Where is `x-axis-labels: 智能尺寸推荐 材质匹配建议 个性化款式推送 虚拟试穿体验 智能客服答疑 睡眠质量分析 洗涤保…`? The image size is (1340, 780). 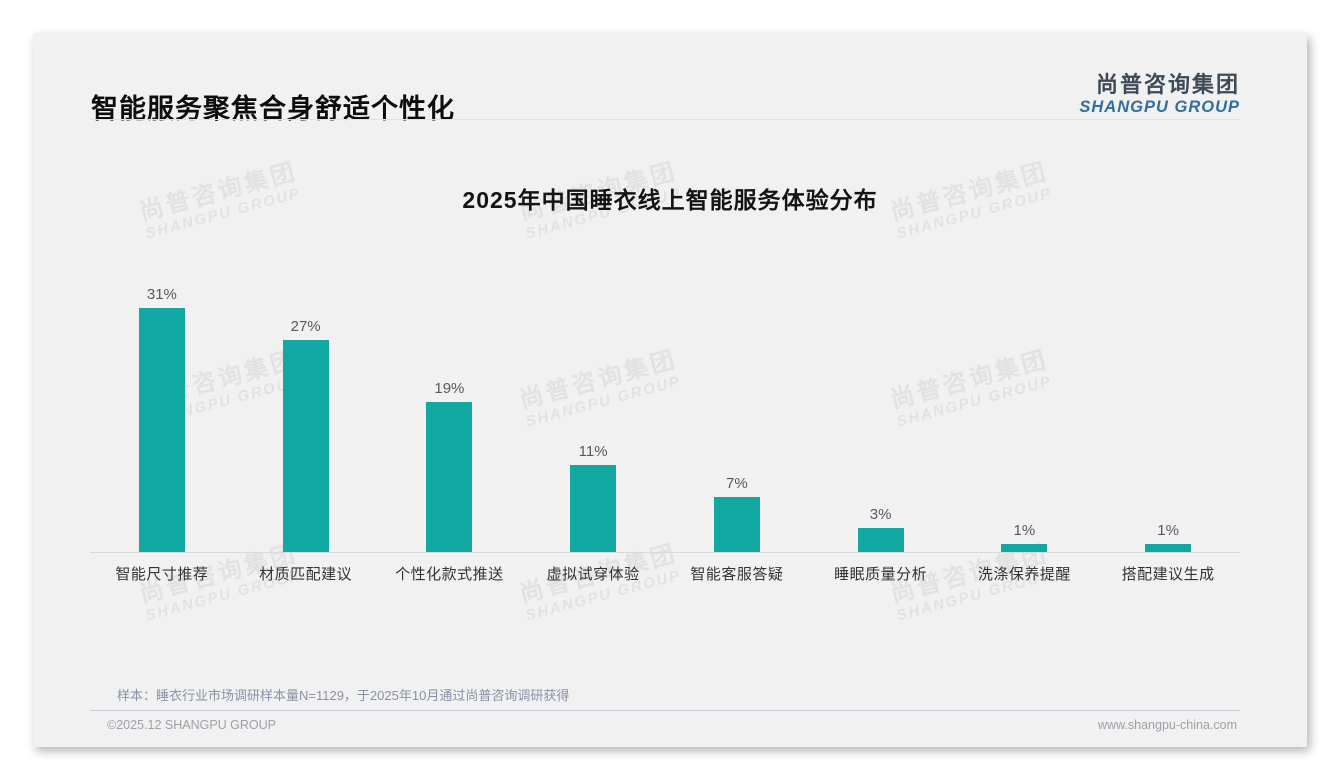
x-axis-labels: 智能尺寸推荐 材质匹配建议 个性化款式推送 虚拟试穿体验 智能客服答疑 睡眠质量分析 洗涤保… is located at coordinates (665, 573).